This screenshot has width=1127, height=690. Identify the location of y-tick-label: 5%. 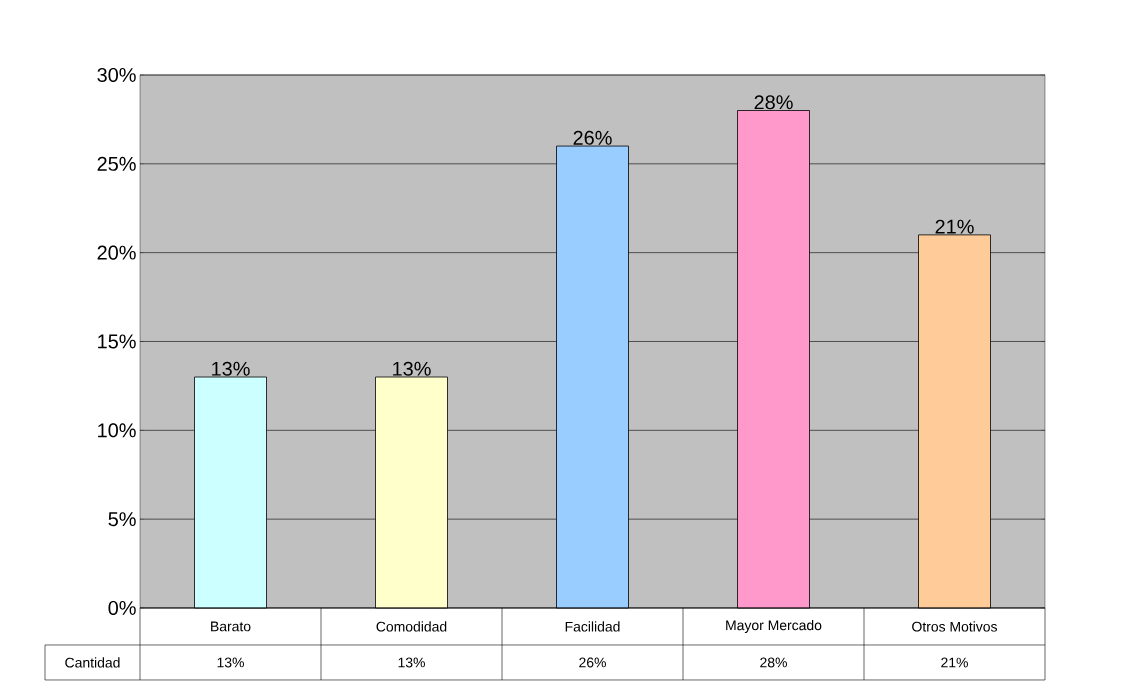
(122, 519).